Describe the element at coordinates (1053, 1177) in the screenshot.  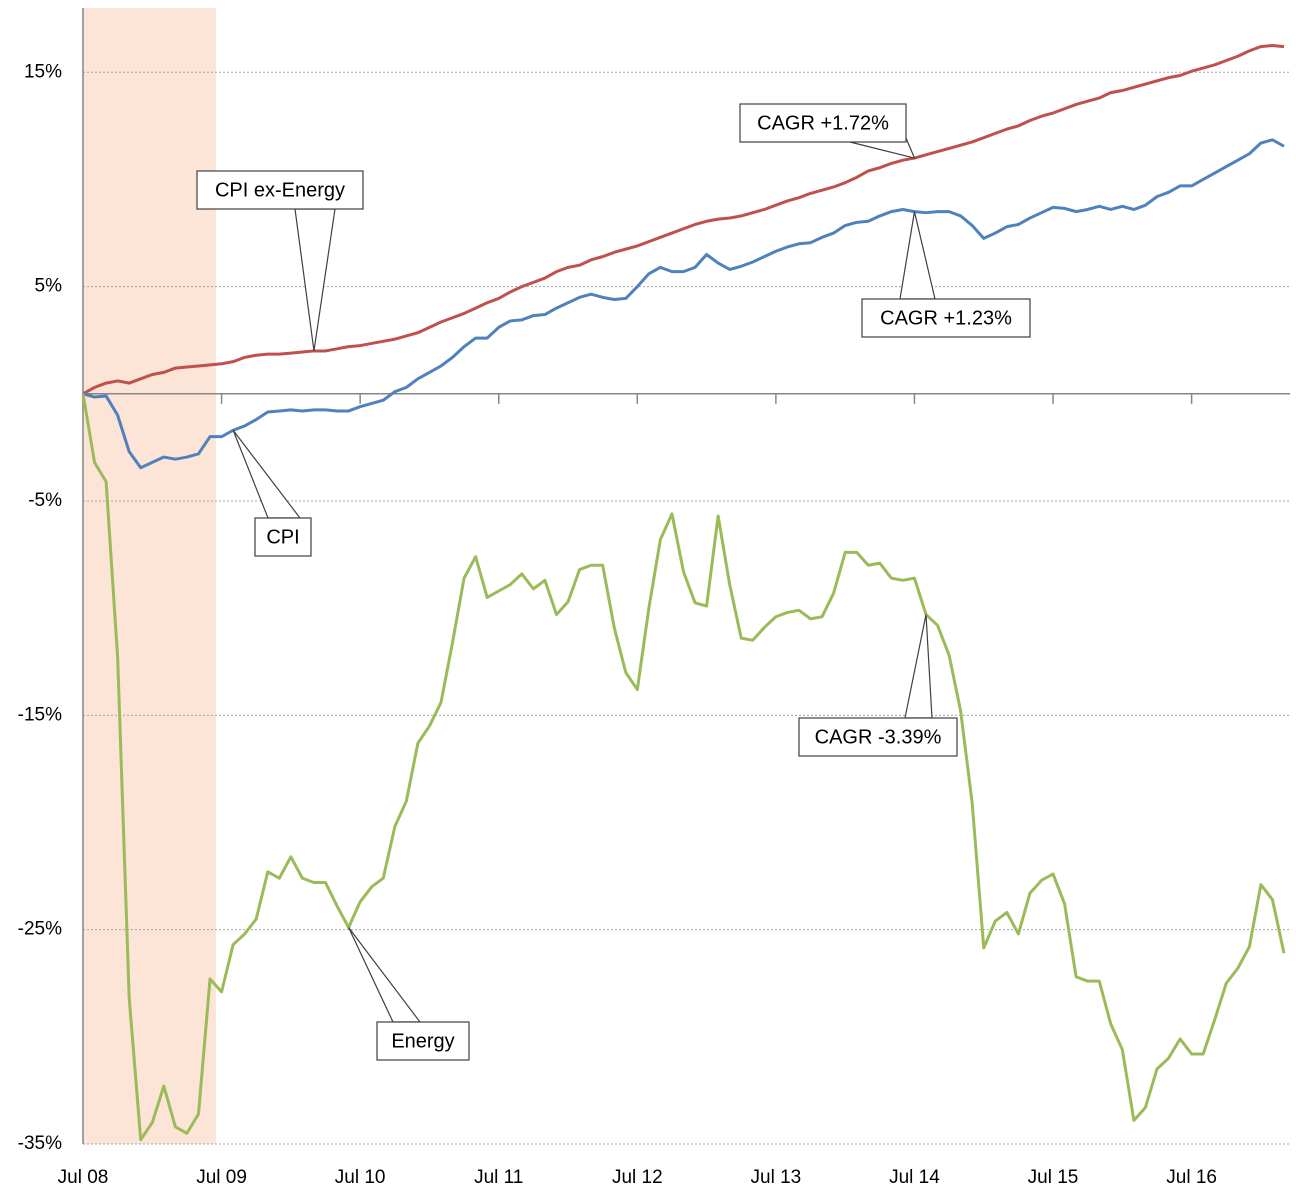
I see `x-tick-label: Jul 15` at that location.